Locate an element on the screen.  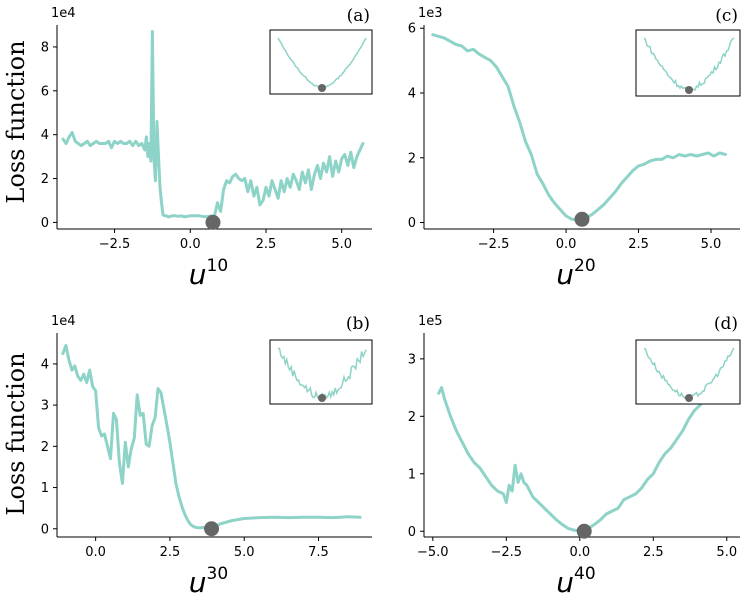
sci-label-c: 1e3 is located at coordinates (430, 13).